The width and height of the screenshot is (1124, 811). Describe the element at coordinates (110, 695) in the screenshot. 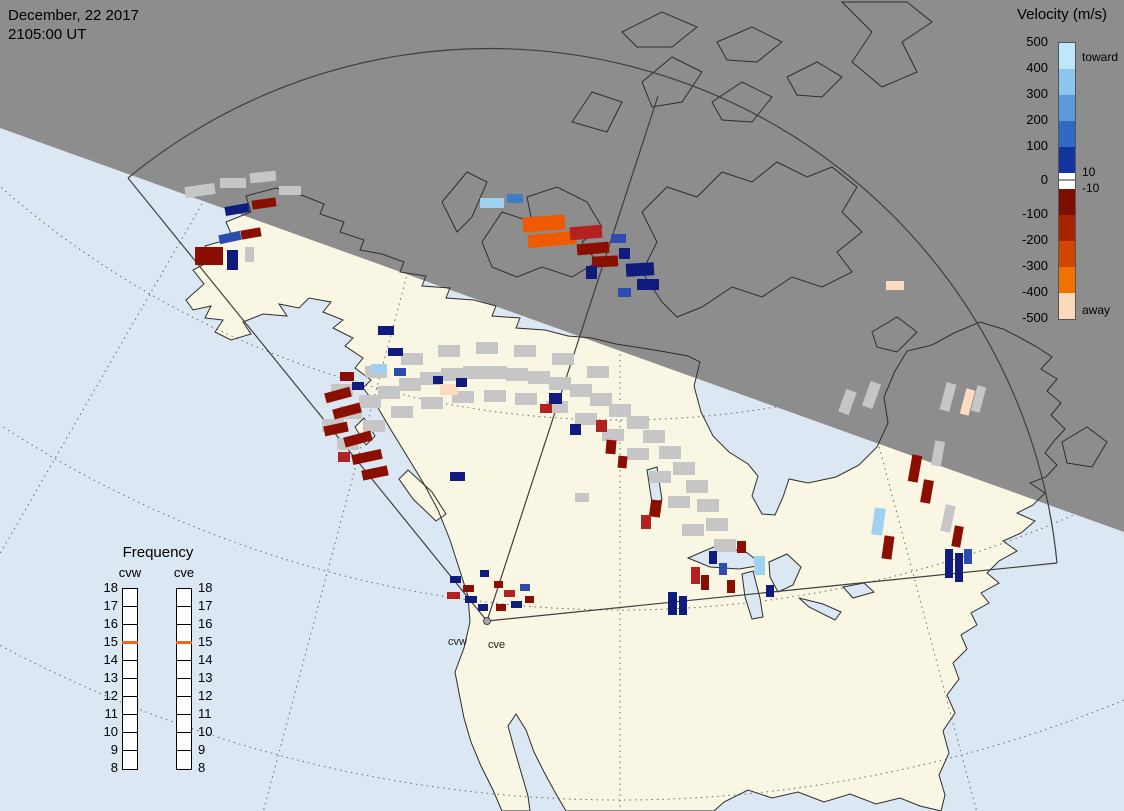

I see `freq-tick-label: 12` at that location.